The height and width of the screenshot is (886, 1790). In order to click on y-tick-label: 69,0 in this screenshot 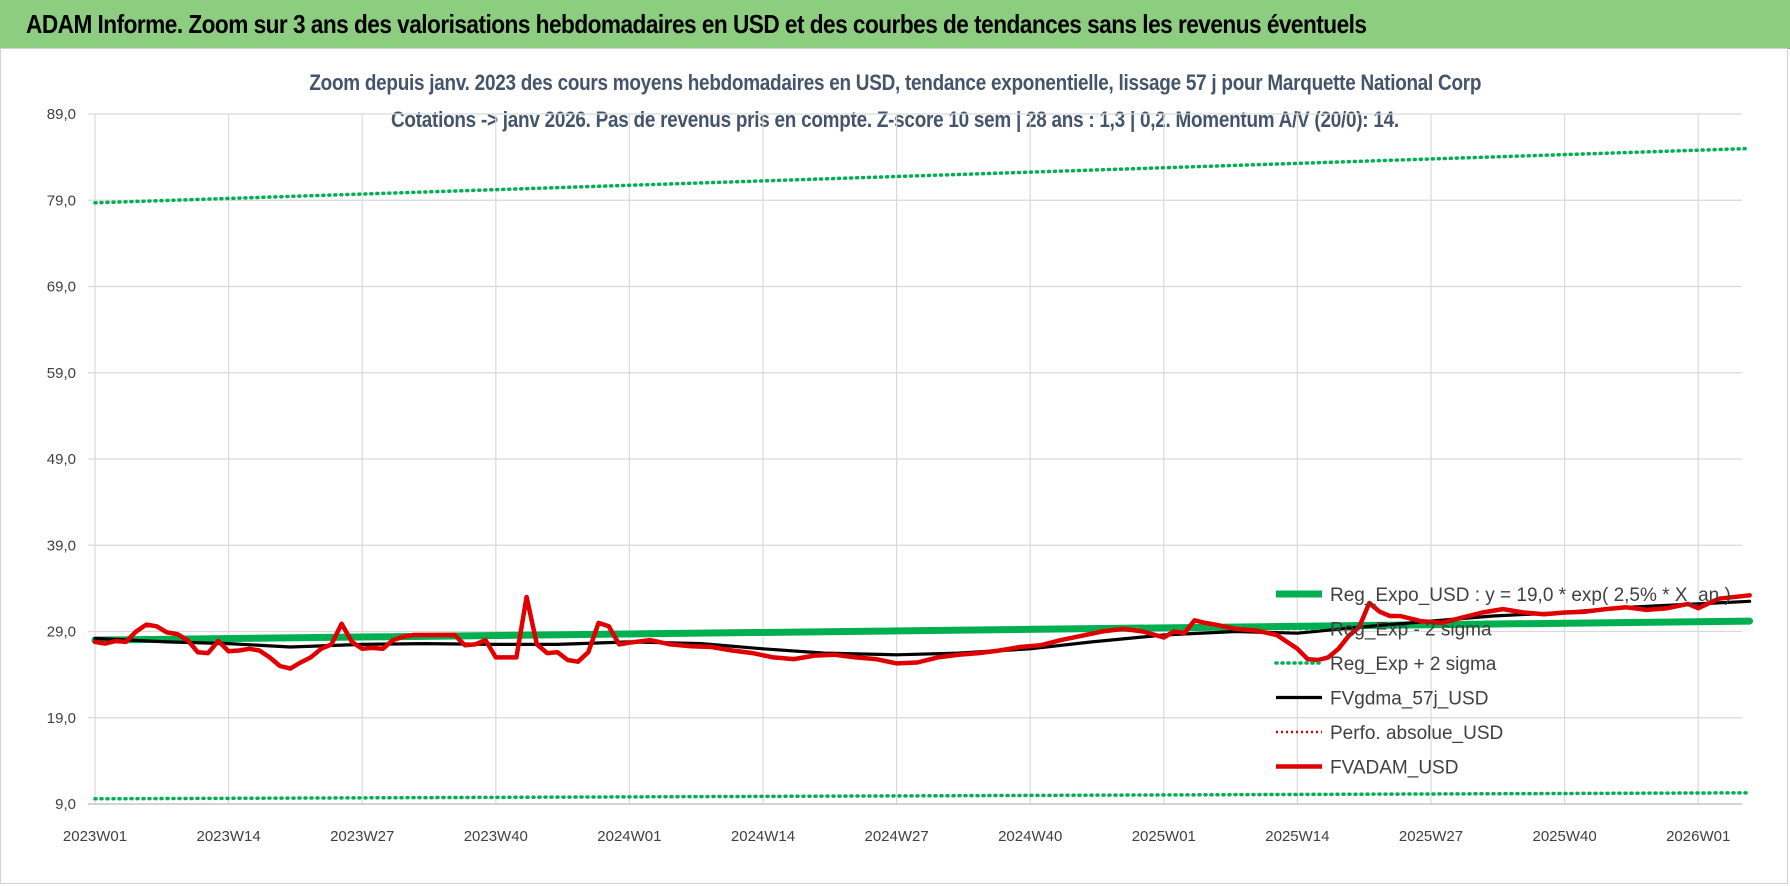, I will do `click(61, 287)`.